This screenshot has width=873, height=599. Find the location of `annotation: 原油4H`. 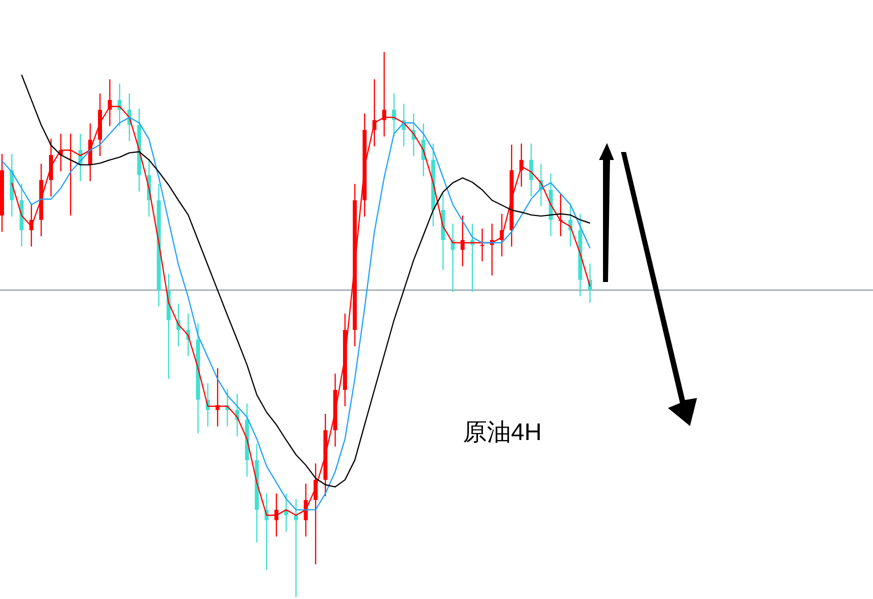

annotation: 原油4H is located at coordinates (502, 432).